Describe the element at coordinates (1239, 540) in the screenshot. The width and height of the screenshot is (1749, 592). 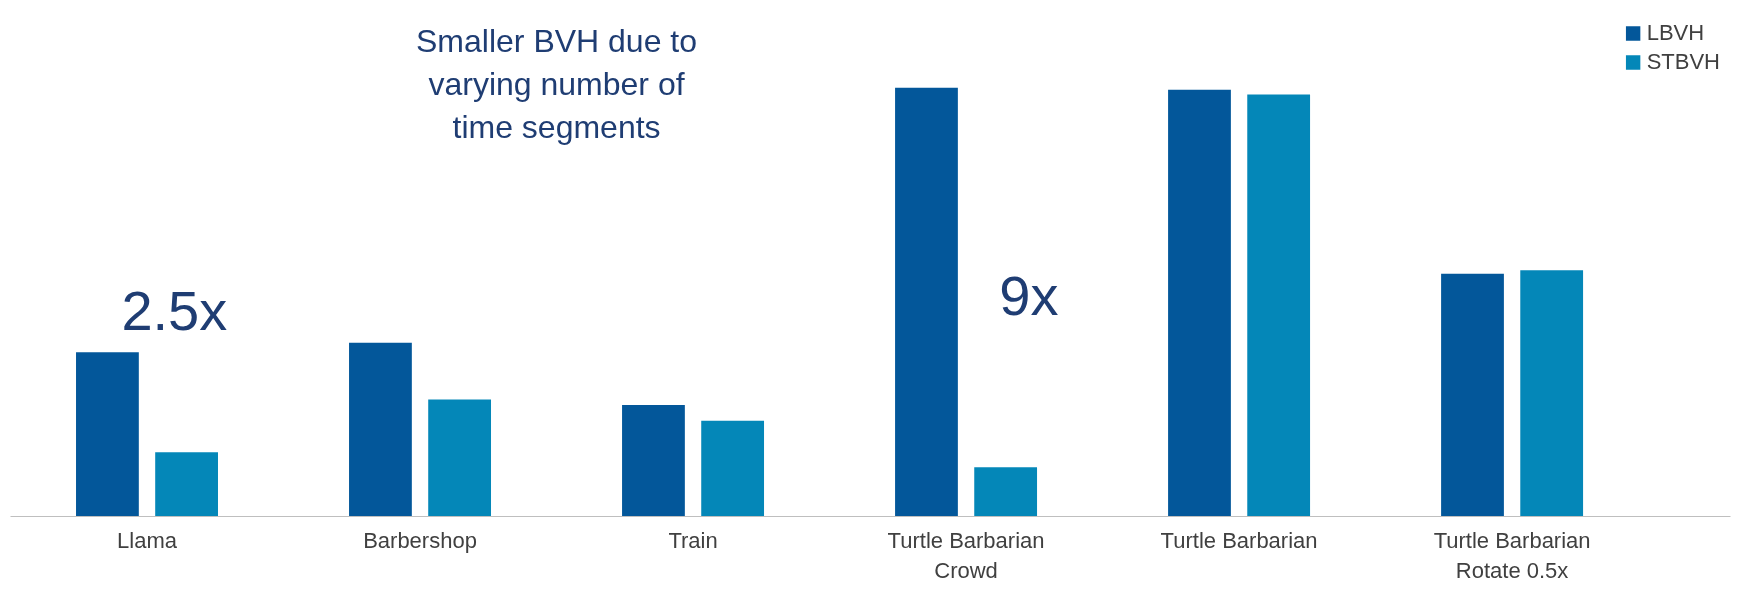
I see `x-tick-label: Turtle Barbarian` at that location.